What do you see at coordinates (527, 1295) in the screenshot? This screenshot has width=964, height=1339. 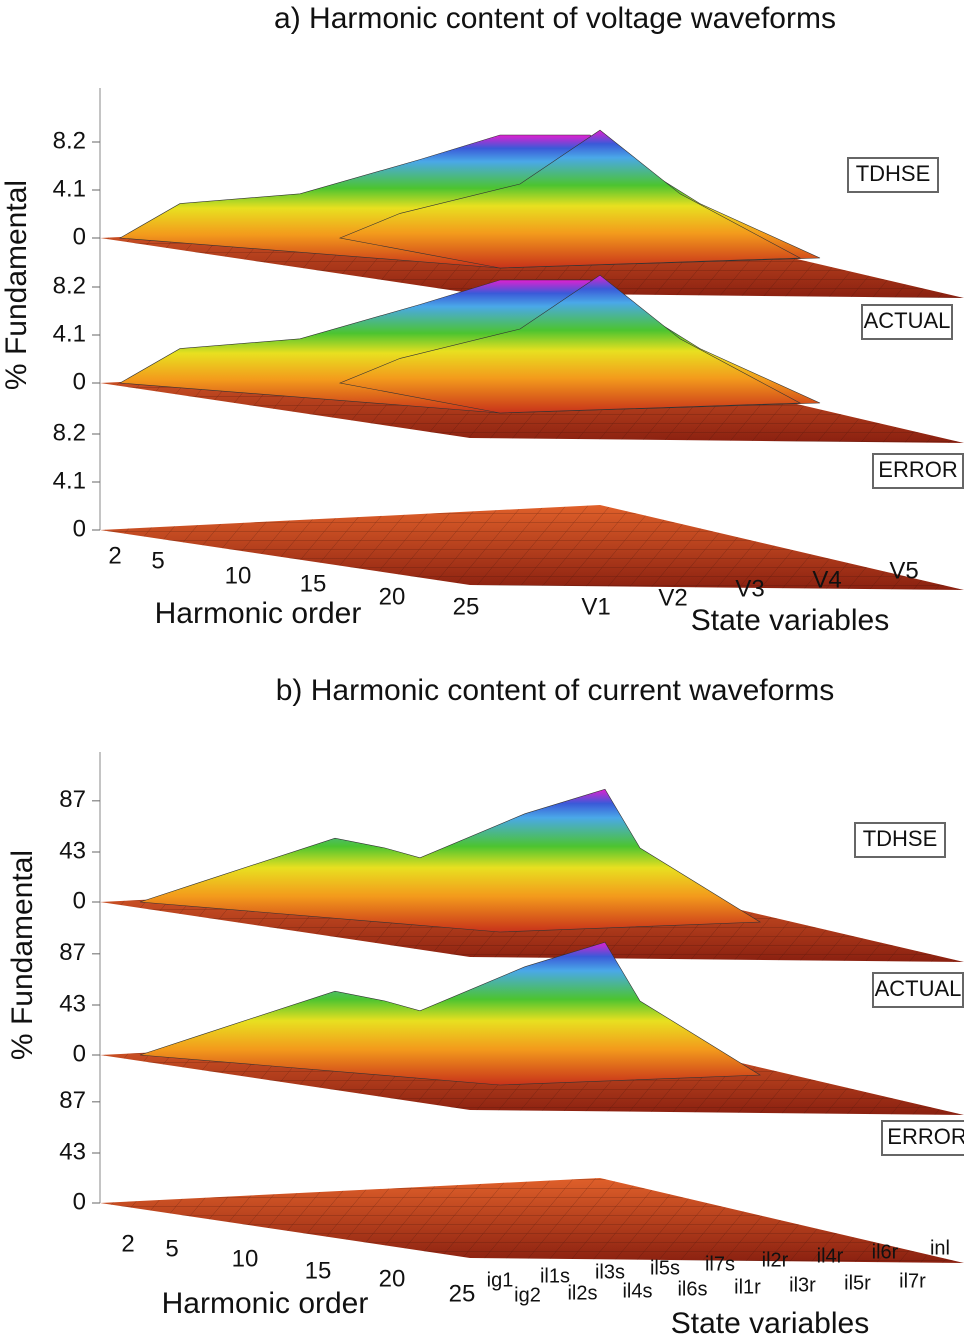 I see `state-tick-label: ig2` at bounding box center [527, 1295].